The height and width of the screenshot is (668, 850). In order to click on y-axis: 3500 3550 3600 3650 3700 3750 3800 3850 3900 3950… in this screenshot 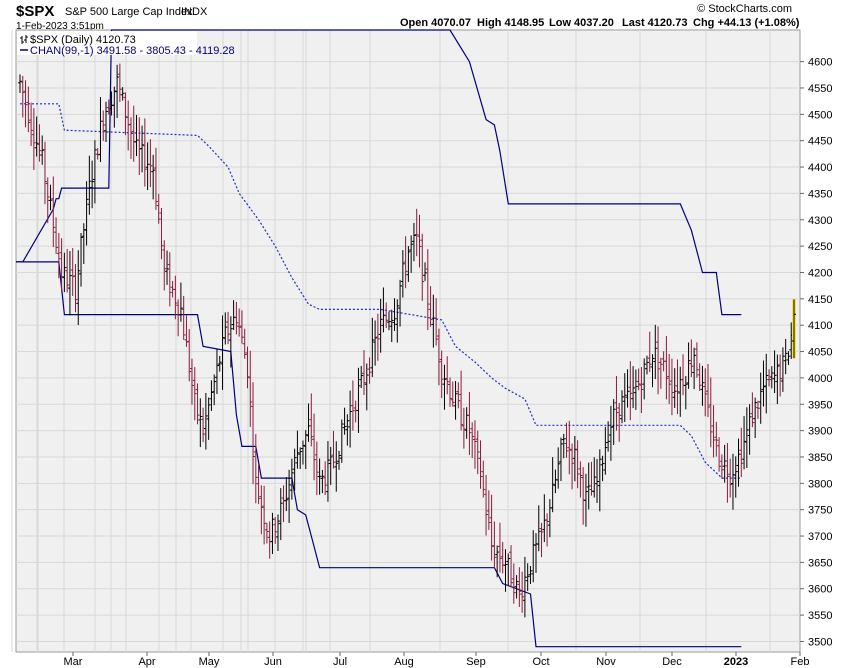, I will do `click(816, 352)`.